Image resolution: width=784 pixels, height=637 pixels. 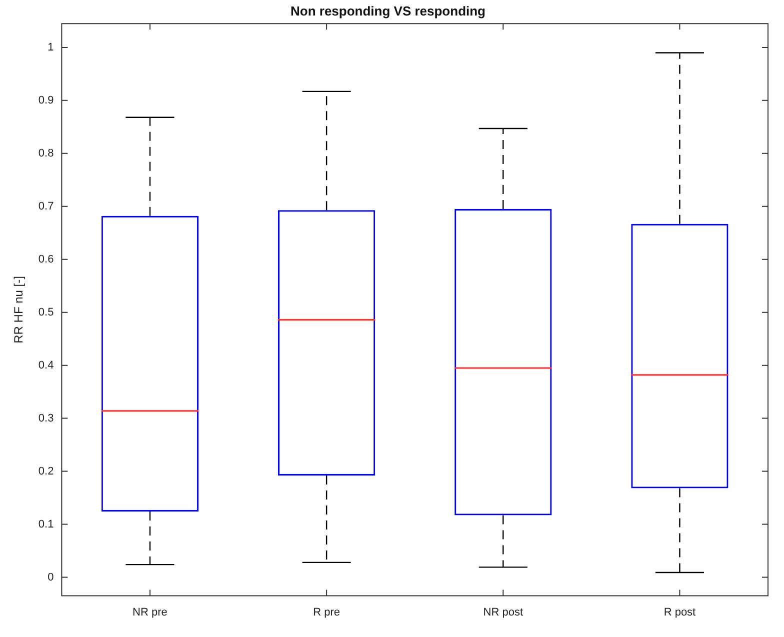 I want to click on y-tick-label: 0.4, so click(x=46, y=365).